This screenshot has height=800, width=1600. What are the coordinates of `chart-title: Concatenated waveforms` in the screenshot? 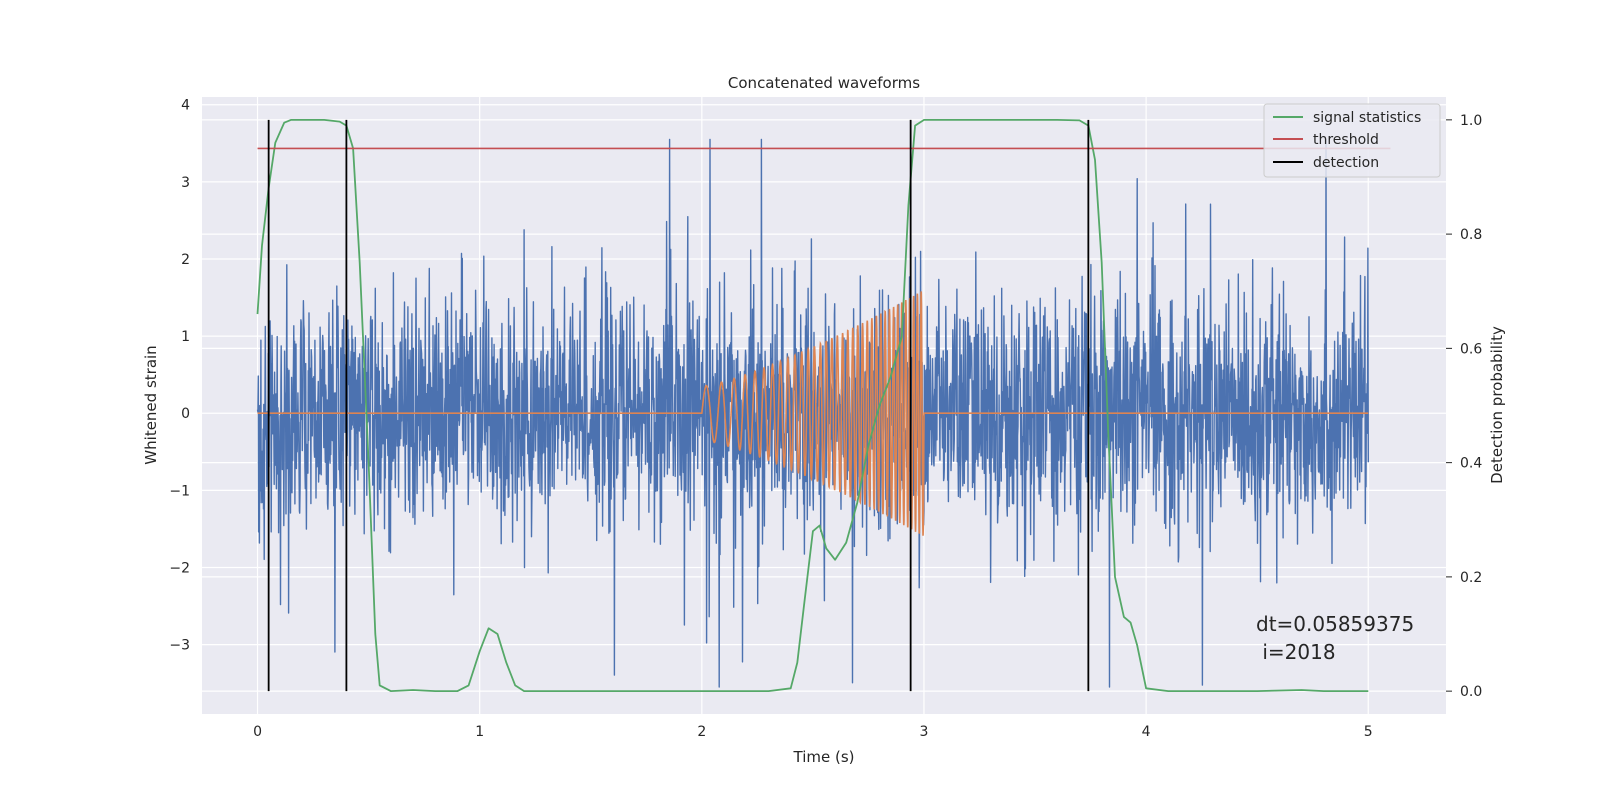 It's located at (824, 83).